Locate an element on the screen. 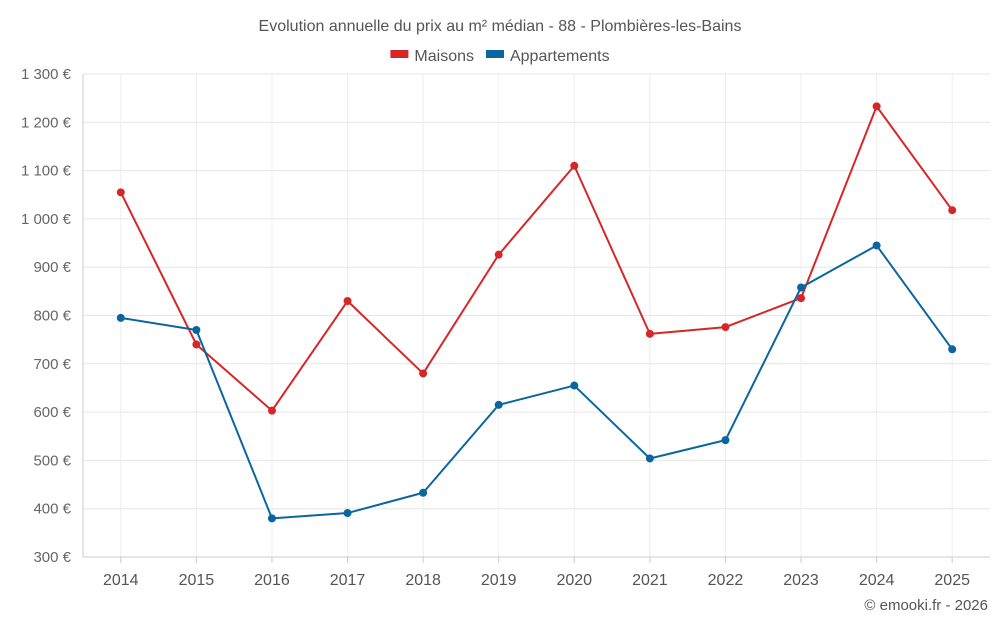 This screenshot has height=630, width=1000. x-tick-label: 2016 is located at coordinates (272, 580).